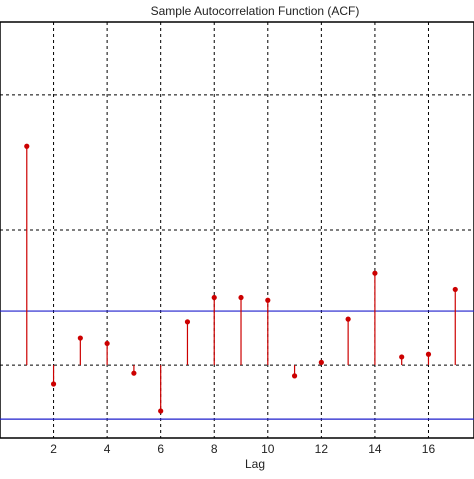 The image size is (474, 479). What do you see at coordinates (214, 449) in the screenshot?
I see `x-tick-label: 8` at bounding box center [214, 449].